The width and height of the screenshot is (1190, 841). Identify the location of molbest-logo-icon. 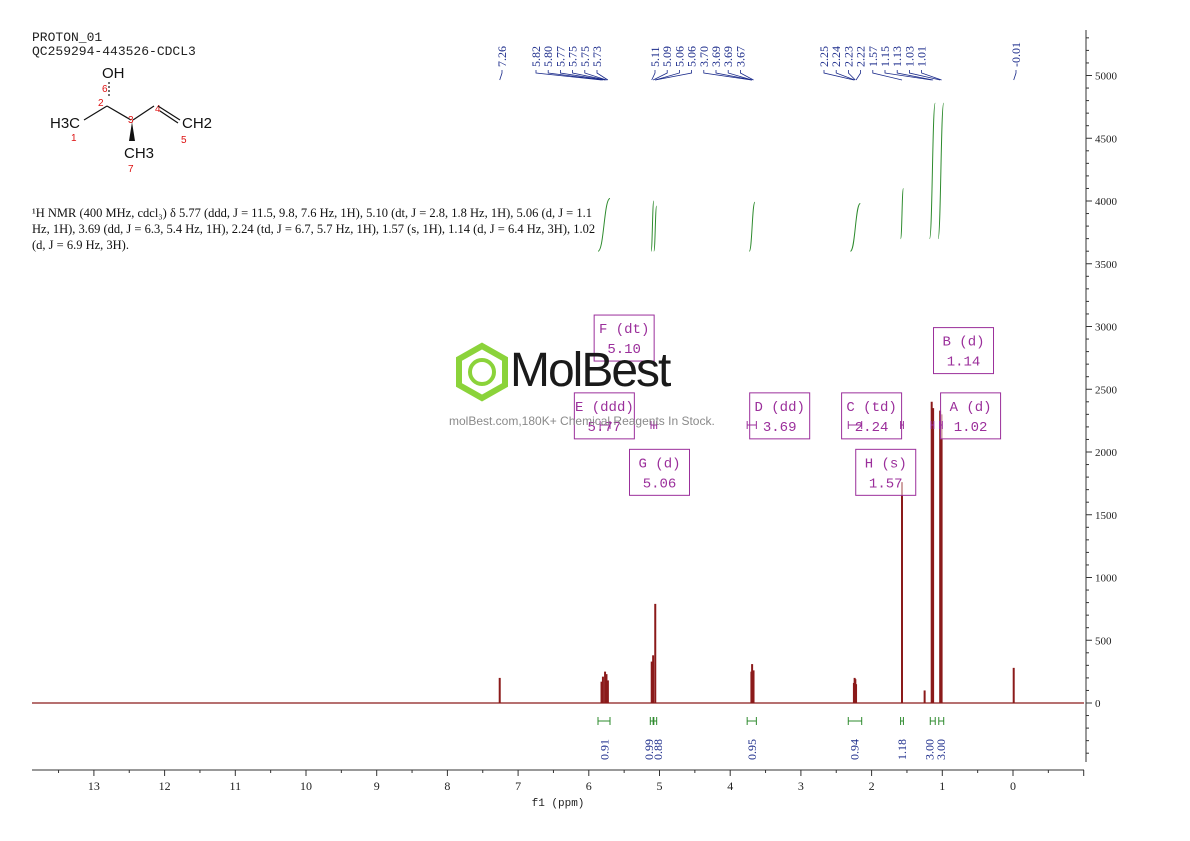
(482, 372).